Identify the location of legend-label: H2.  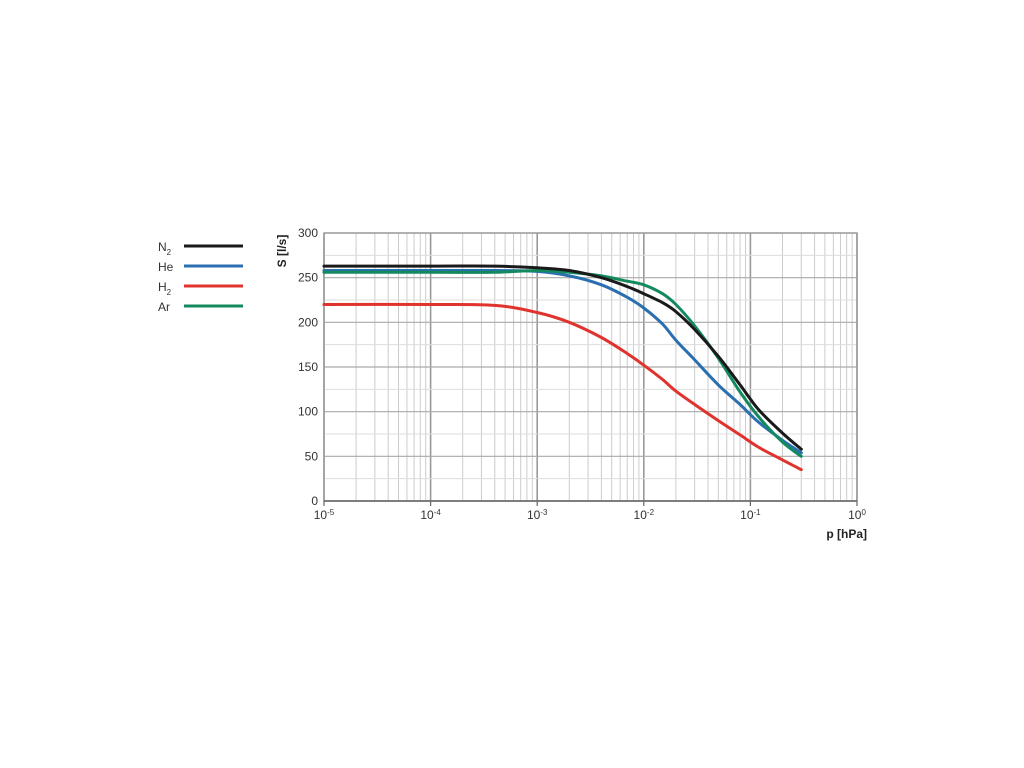
(165, 288).